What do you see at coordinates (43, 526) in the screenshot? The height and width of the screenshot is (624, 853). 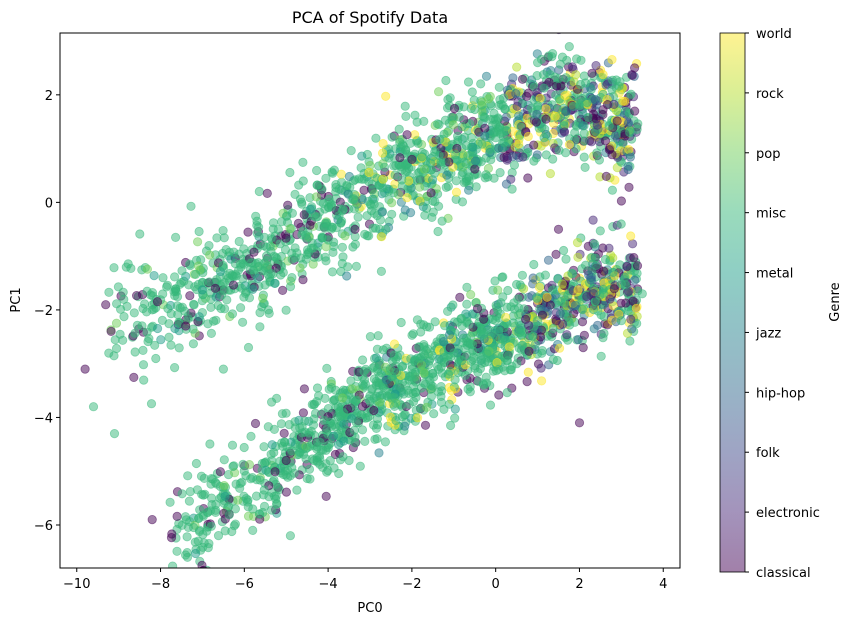 I see `y-tick-label: −6` at bounding box center [43, 526].